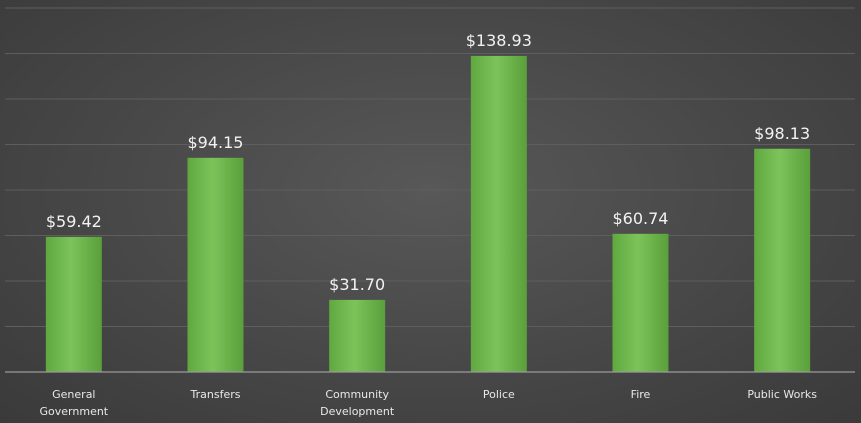 The width and height of the screenshot is (861, 423). Describe the element at coordinates (641, 218) in the screenshot. I see `data-label: $60.74` at that location.